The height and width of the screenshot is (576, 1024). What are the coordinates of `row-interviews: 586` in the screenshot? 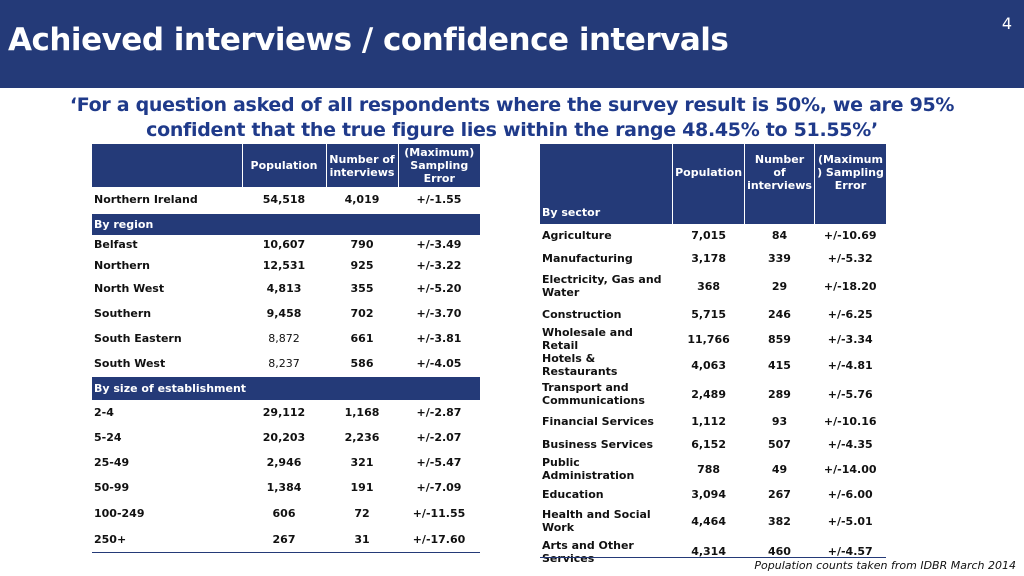 It's located at (362, 364).